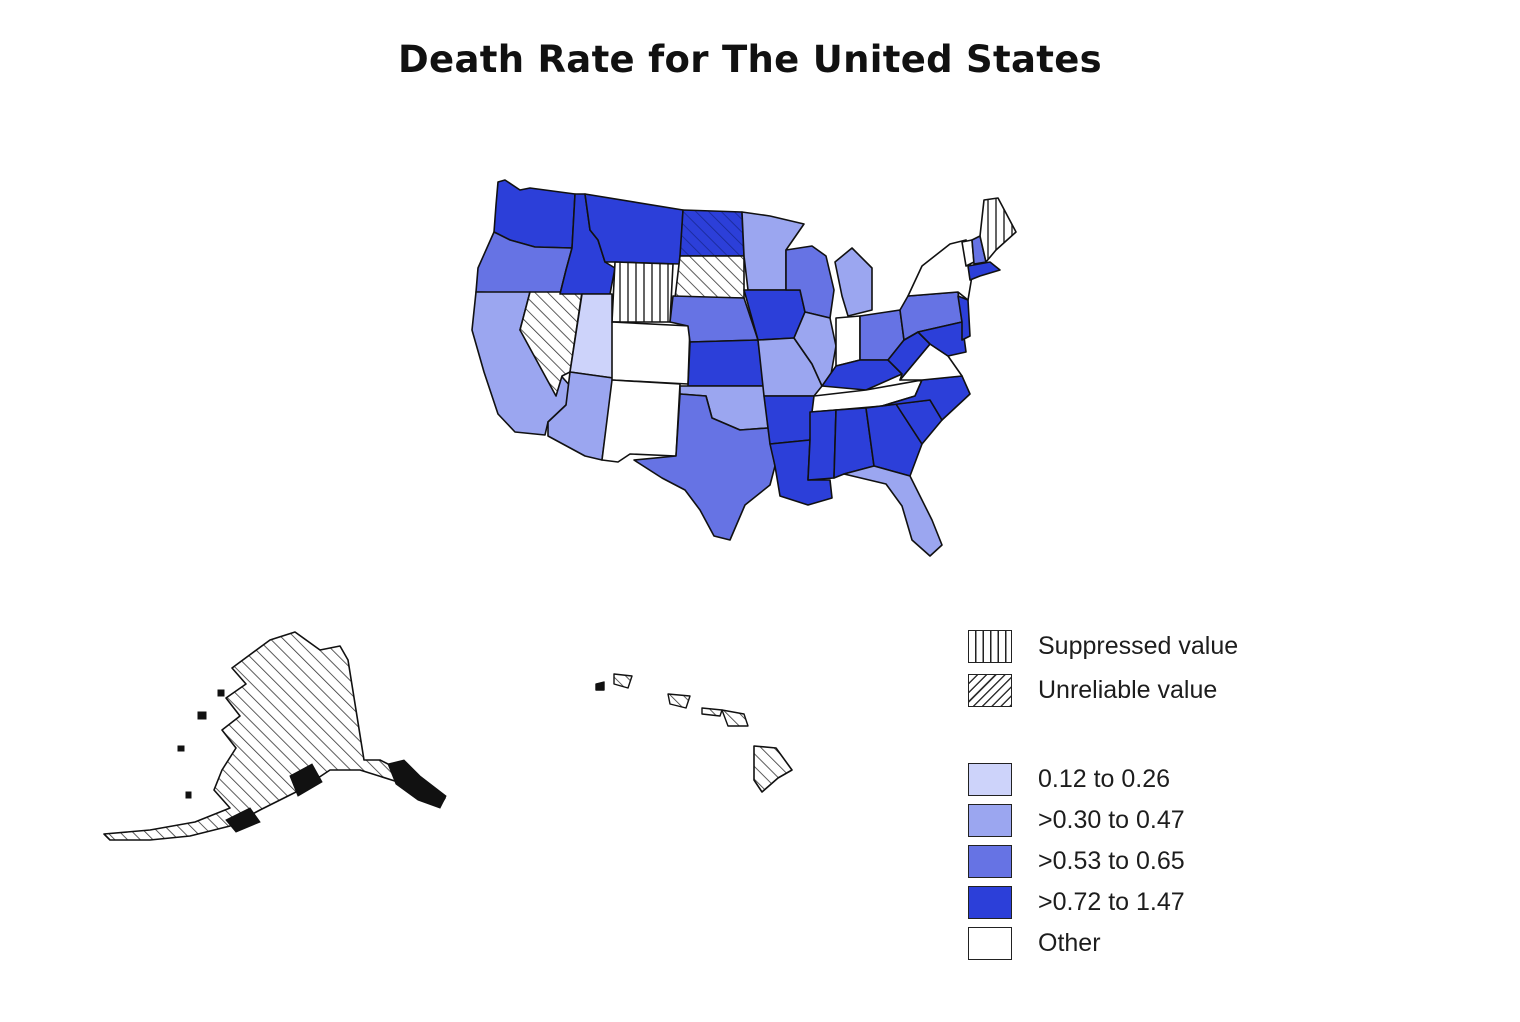 The height and width of the screenshot is (1022, 1520). I want to click on state-HI-niihau, so click(600, 686).